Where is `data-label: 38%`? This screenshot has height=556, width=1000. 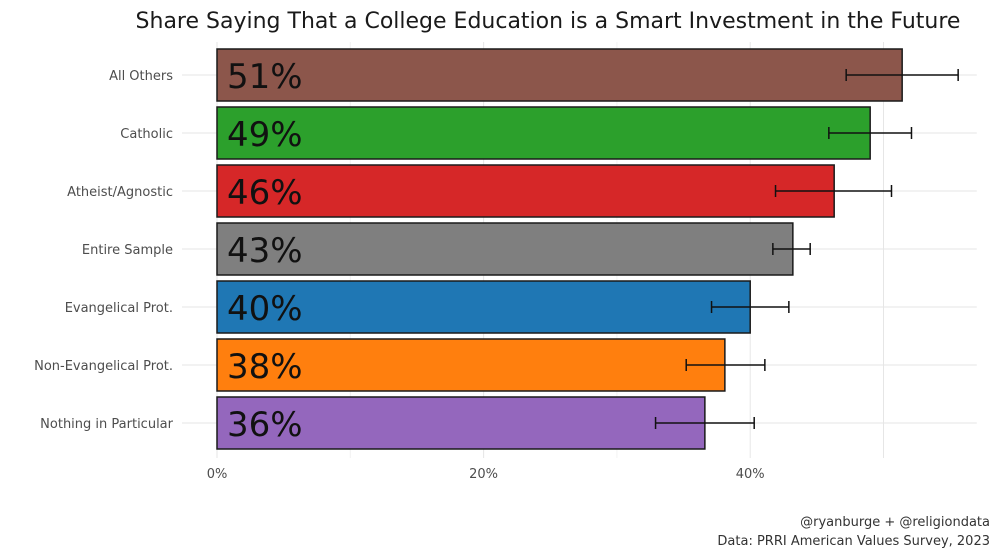
data-label: 38% is located at coordinates (265, 367).